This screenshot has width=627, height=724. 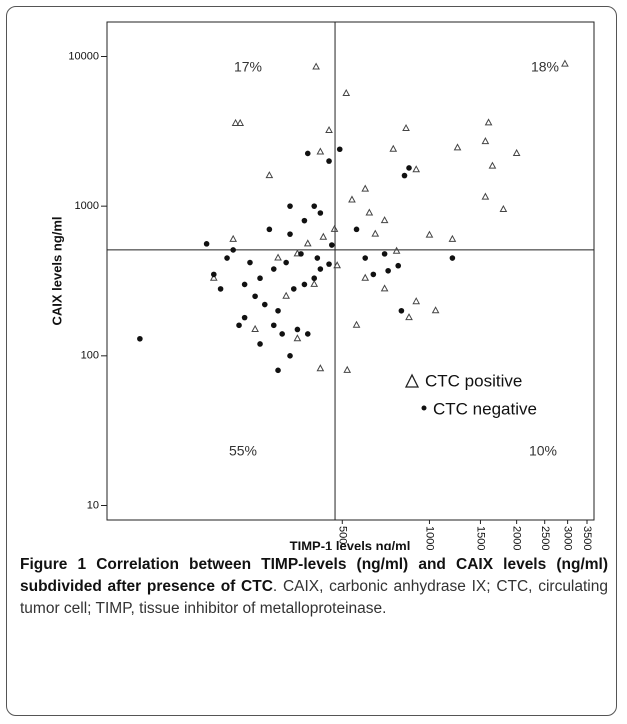 What do you see at coordinates (545, 67) in the screenshot?
I see `quadrant-label: 18%` at bounding box center [545, 67].